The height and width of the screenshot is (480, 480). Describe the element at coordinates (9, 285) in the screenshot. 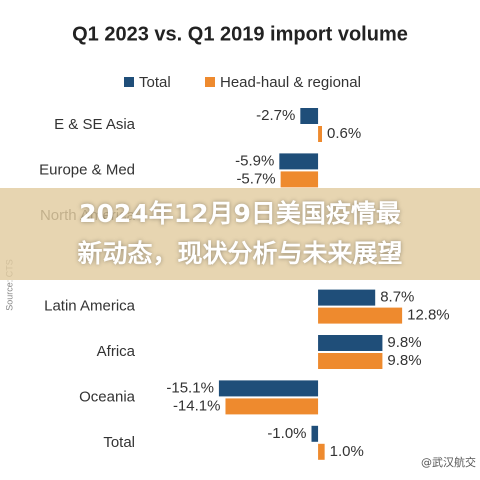

I see `source: Source: CTS` at that location.